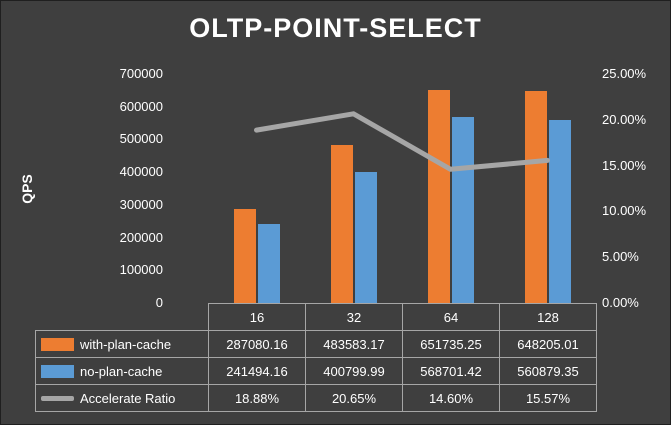 The height and width of the screenshot is (425, 671). What do you see at coordinates (624, 165) in the screenshot?
I see `right-axis-tick: 15.00%` at bounding box center [624, 165].